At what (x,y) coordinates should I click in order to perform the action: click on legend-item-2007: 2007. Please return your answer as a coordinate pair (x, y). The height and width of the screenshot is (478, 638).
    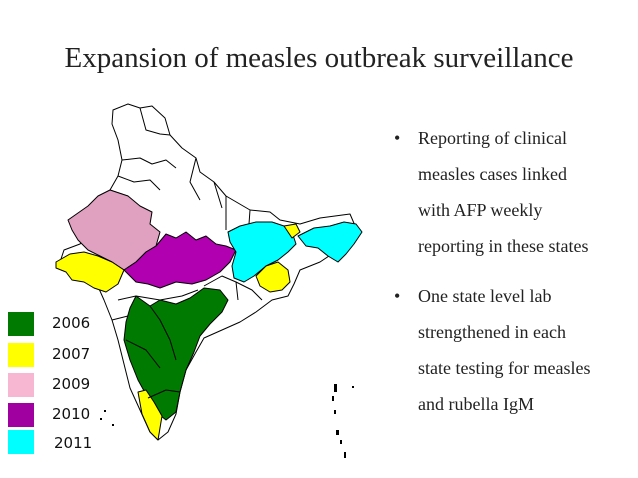
    Looking at the image, I should click on (63, 355).